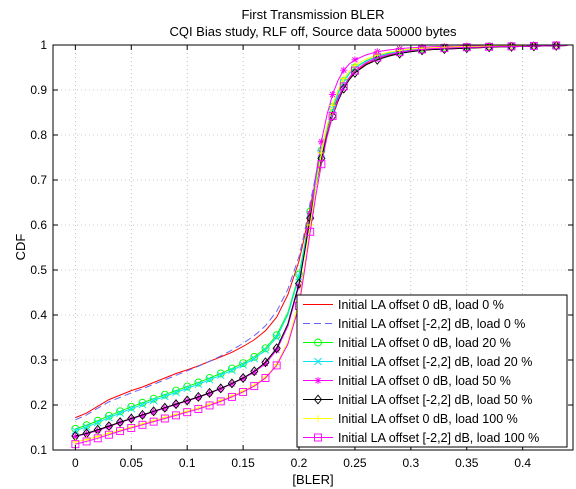 The width and height of the screenshot is (576, 489). Describe the element at coordinates (299, 463) in the screenshot. I see `x-tick-label: 0.2` at that location.